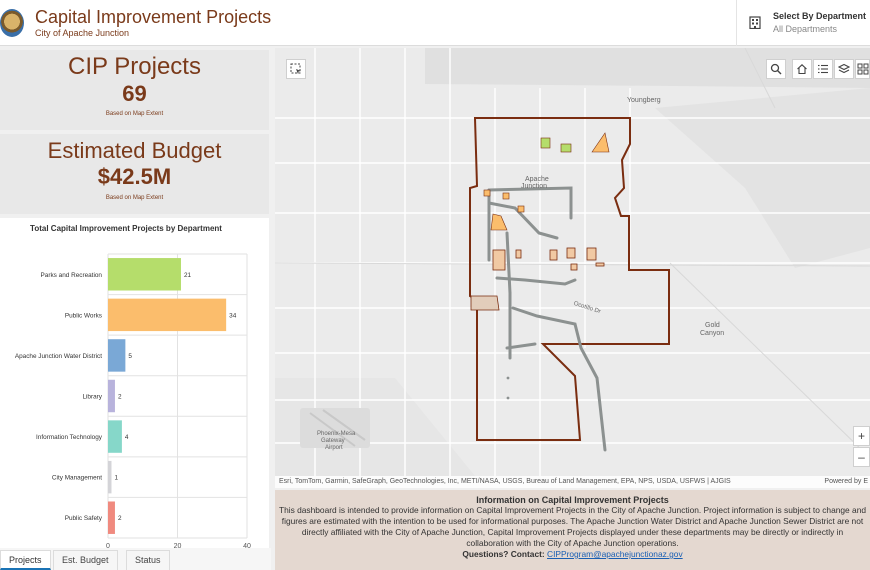 Image resolution: width=870 pixels, height=570 pixels. What do you see at coordinates (534, 186) in the screenshot?
I see `map-label-apache-junction-2: Junction` at bounding box center [534, 186].